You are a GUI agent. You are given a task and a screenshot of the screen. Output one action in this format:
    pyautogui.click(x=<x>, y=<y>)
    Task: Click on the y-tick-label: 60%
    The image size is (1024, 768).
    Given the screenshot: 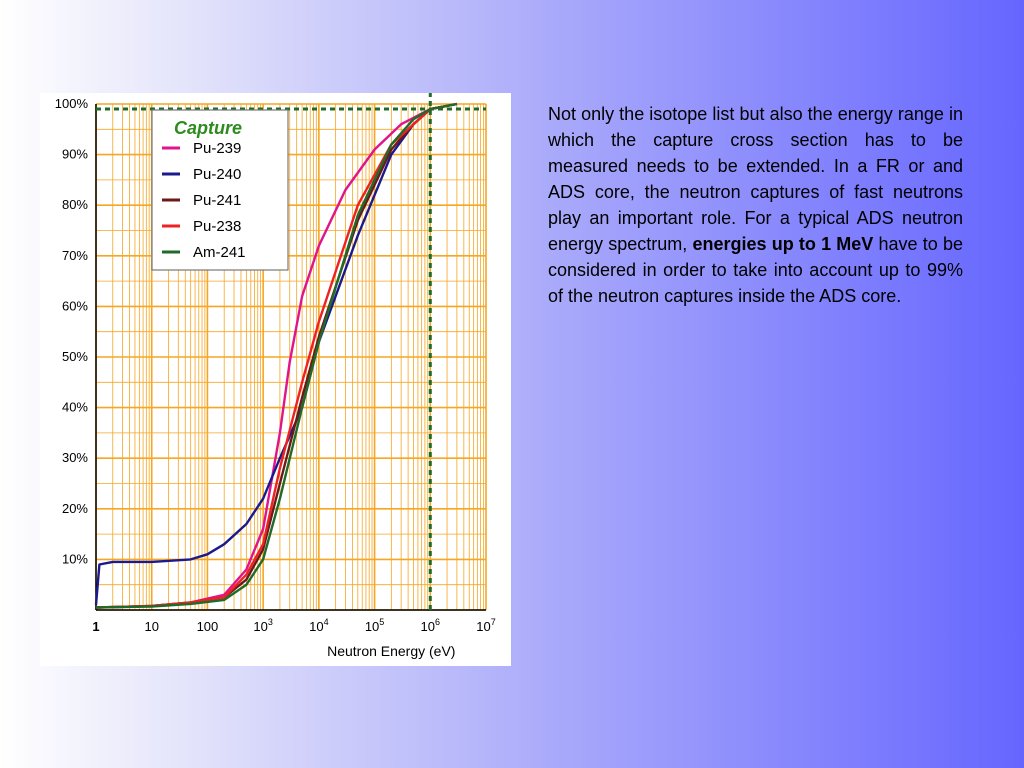 What is the action you would take?
    pyautogui.click(x=75, y=305)
    